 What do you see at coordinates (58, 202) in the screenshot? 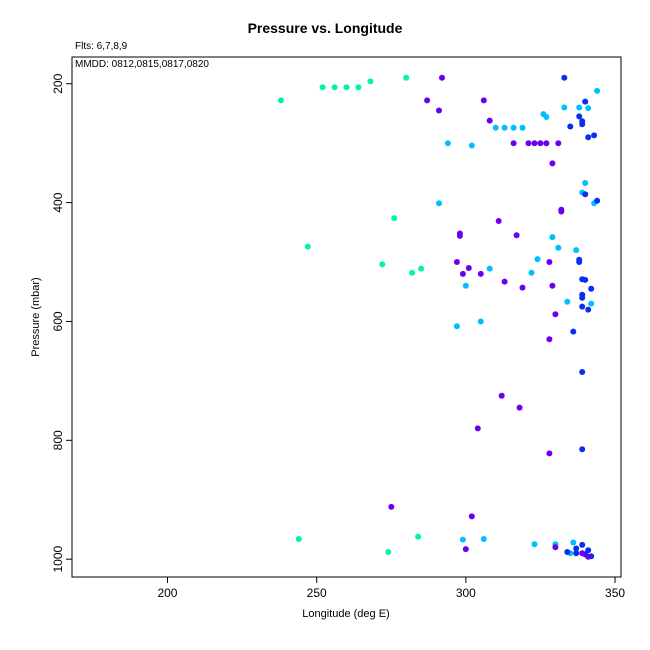
I see `y-tick-label: 400` at bounding box center [58, 202].